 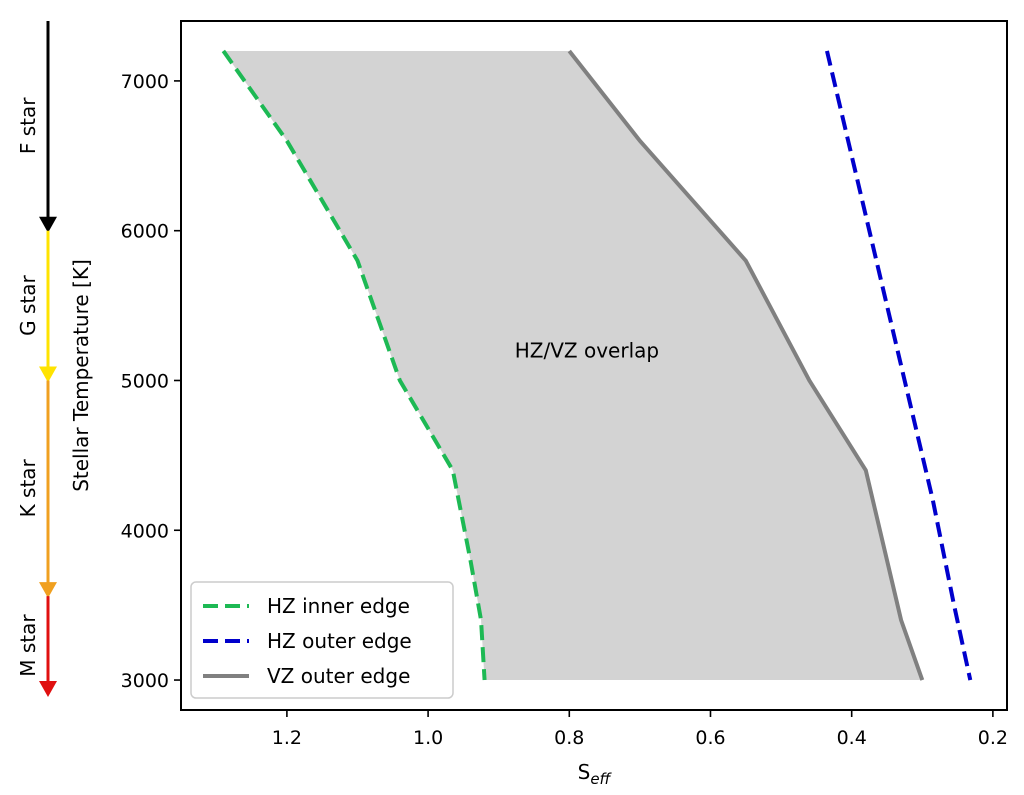 I want to click on legend-box, so click(x=322, y=640).